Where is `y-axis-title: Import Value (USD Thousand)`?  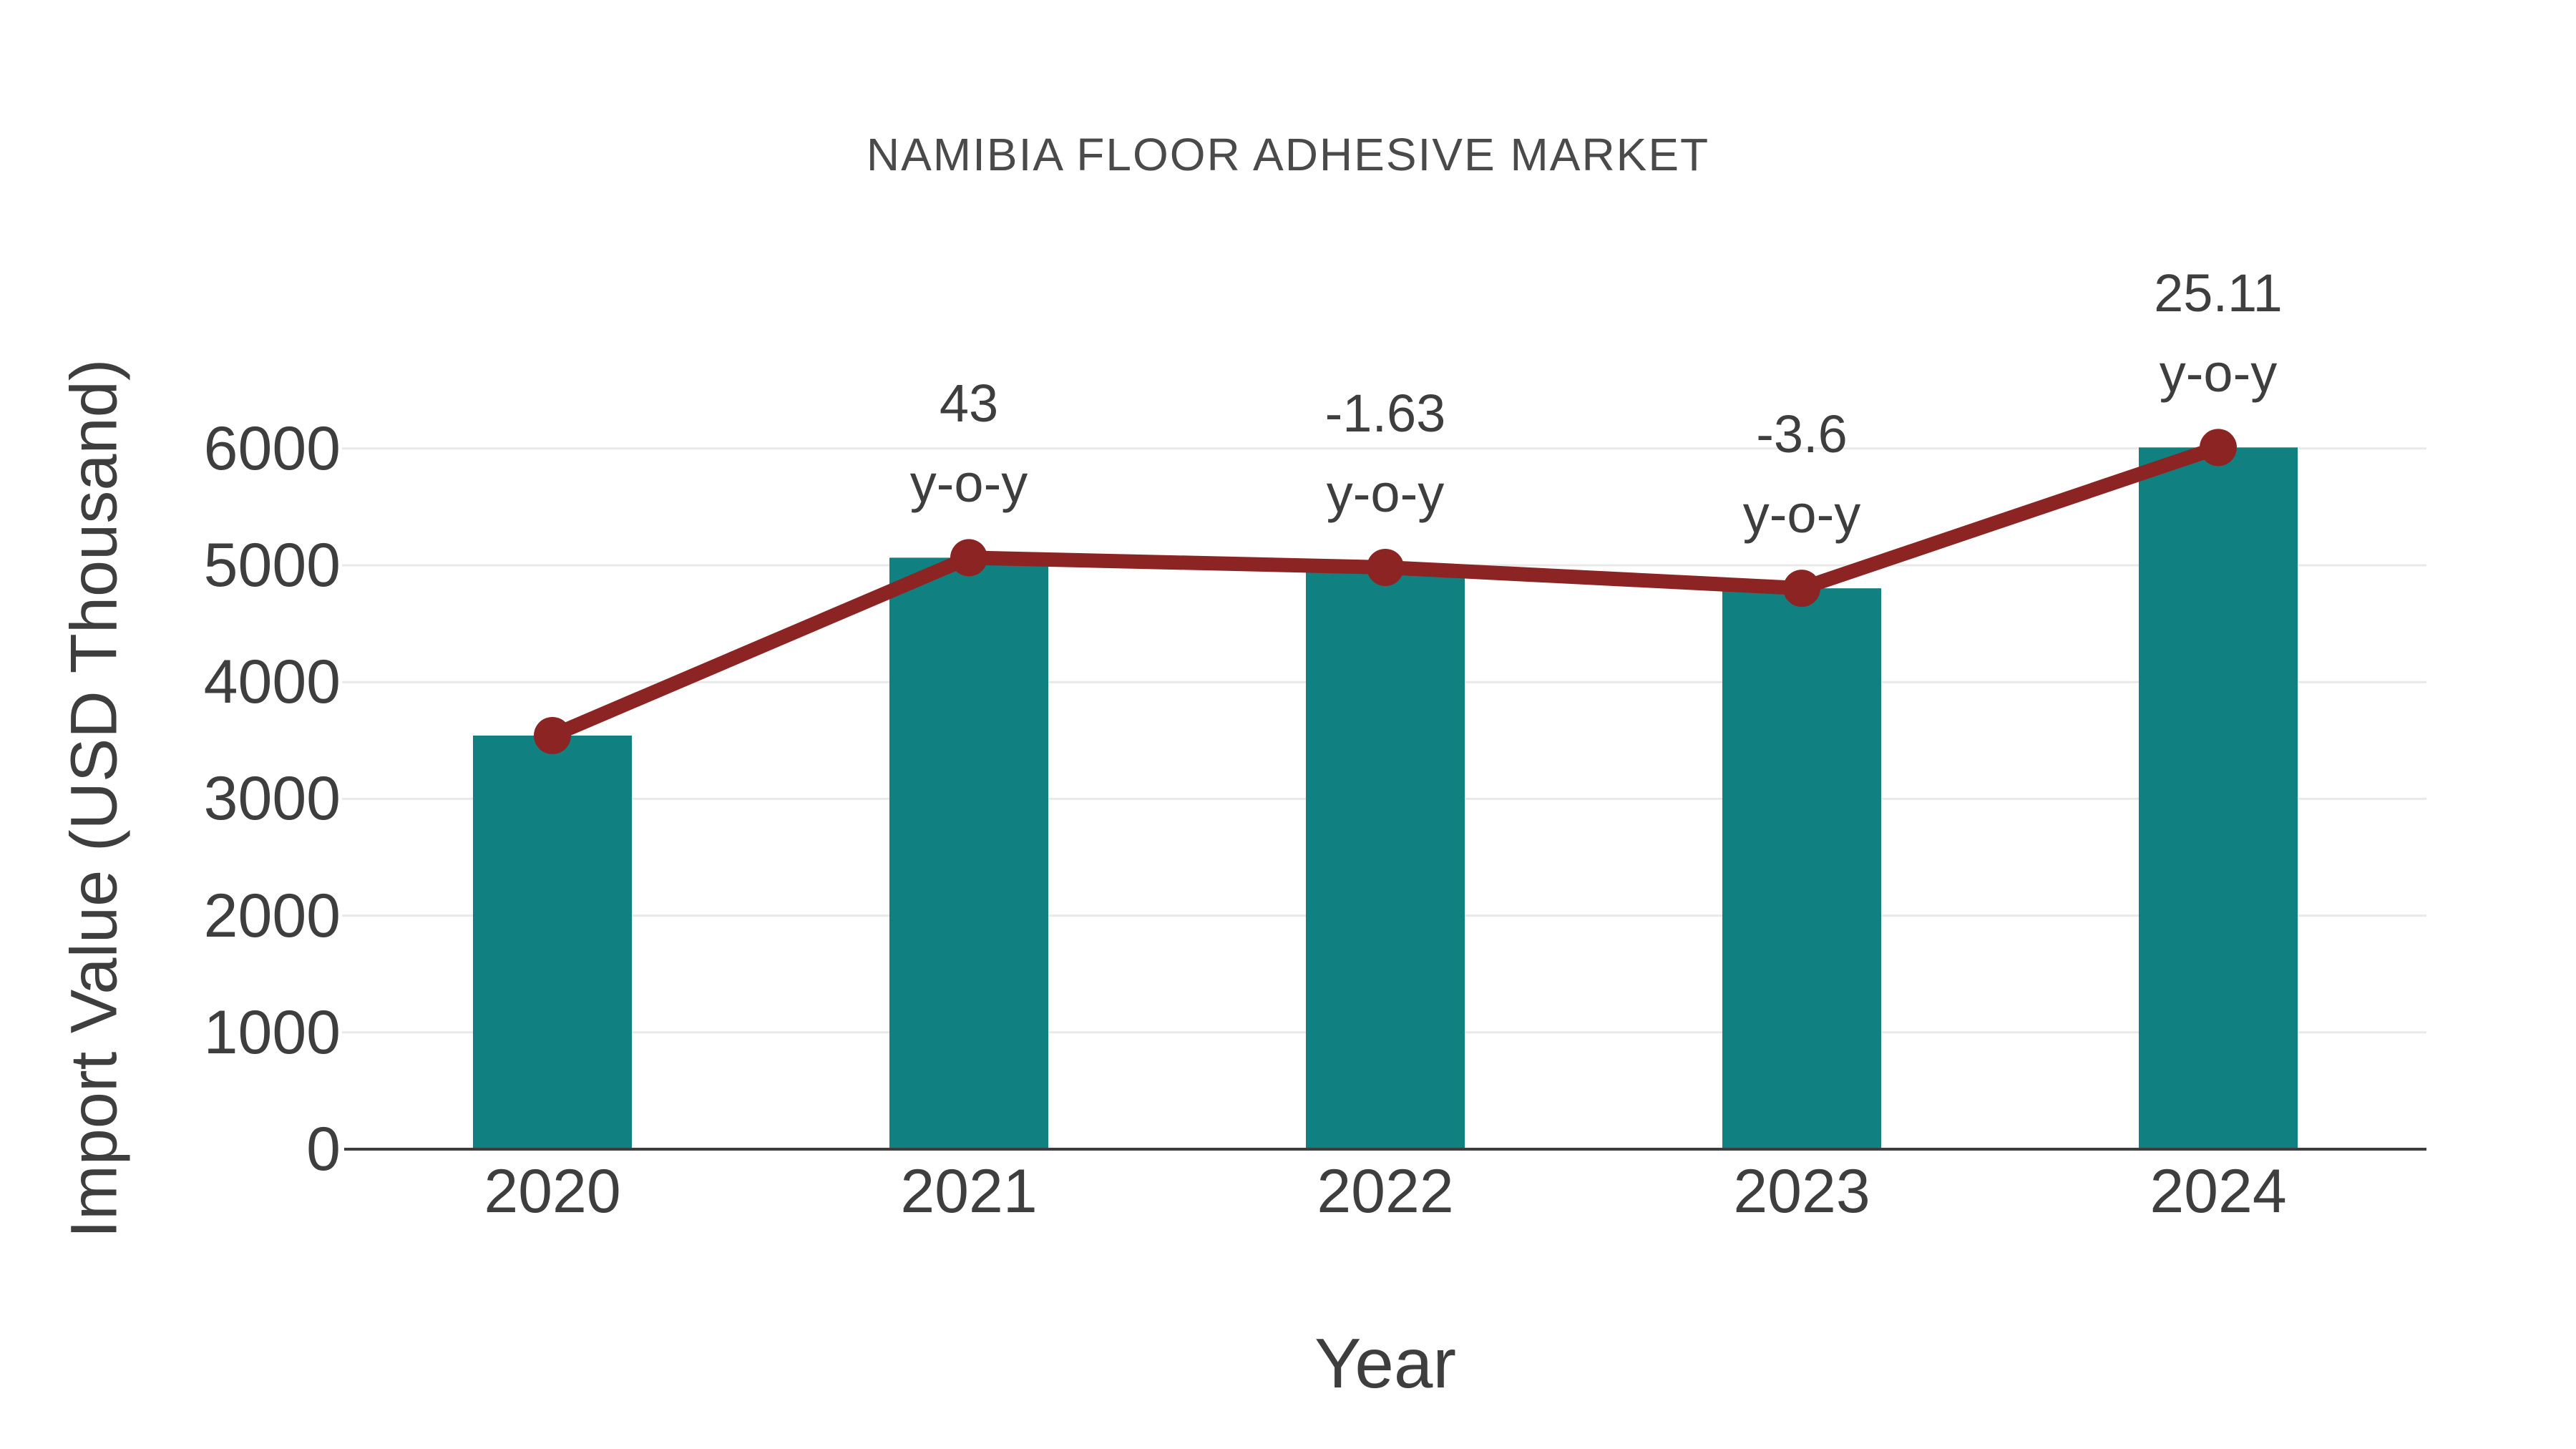 y-axis-title: Import Value (USD Thousand) is located at coordinates (94, 798).